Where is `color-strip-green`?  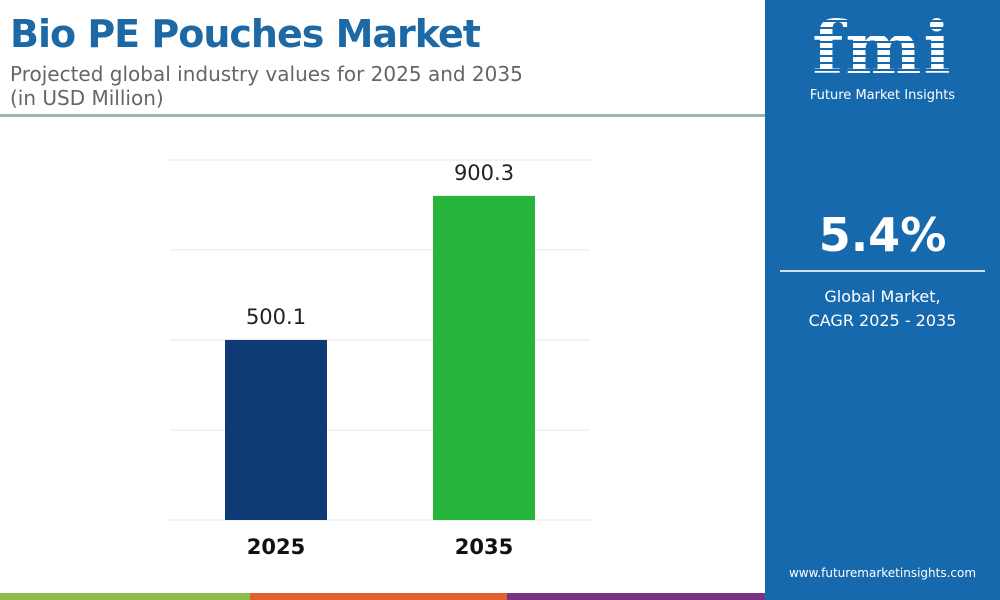
color-strip-green is located at coordinates (125, 596).